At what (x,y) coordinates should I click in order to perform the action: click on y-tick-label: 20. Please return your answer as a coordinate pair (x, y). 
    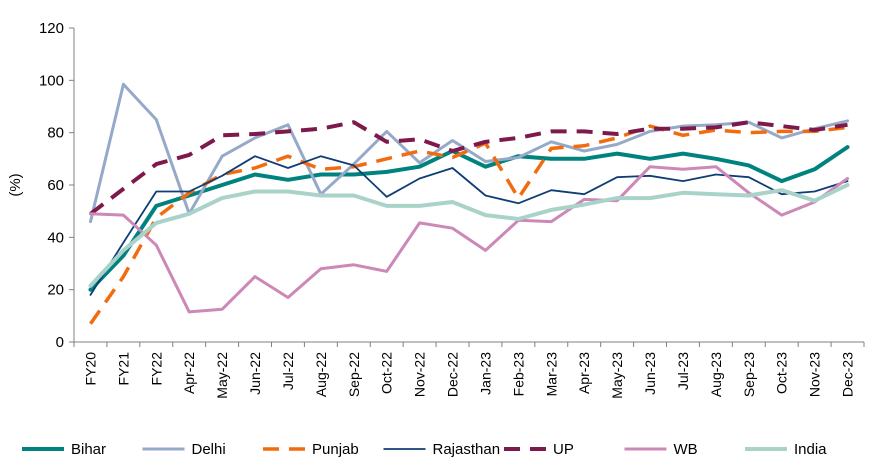
    Looking at the image, I should click on (55, 290).